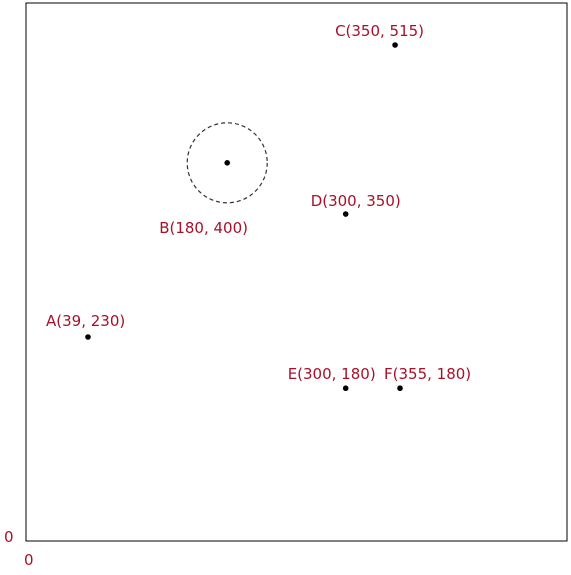  What do you see at coordinates (332, 374) in the screenshot?
I see `point-label-e: E(300, 180)` at bounding box center [332, 374].